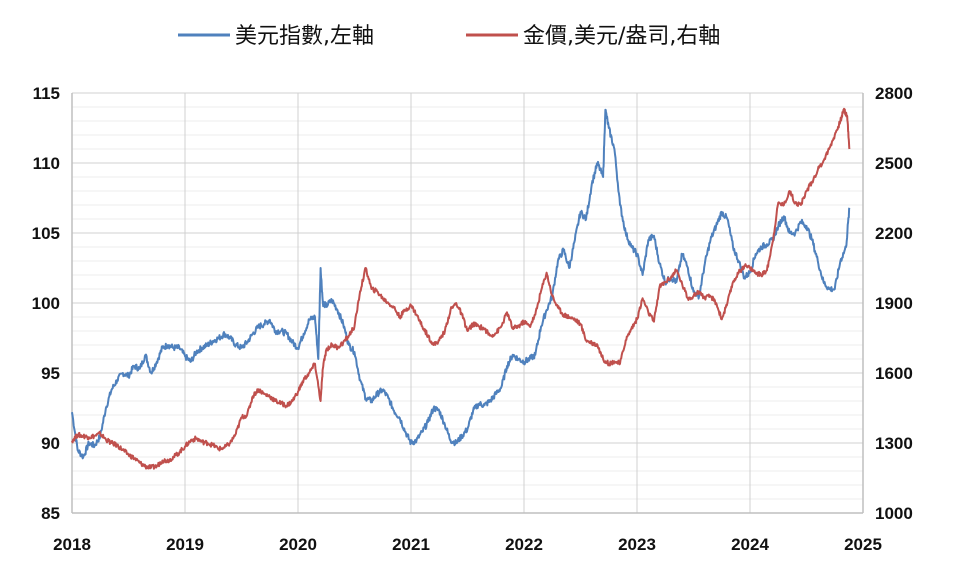 This screenshot has height=570, width=958. Describe the element at coordinates (894, 163) in the screenshot. I see `right-tick-label: 2500` at that location.